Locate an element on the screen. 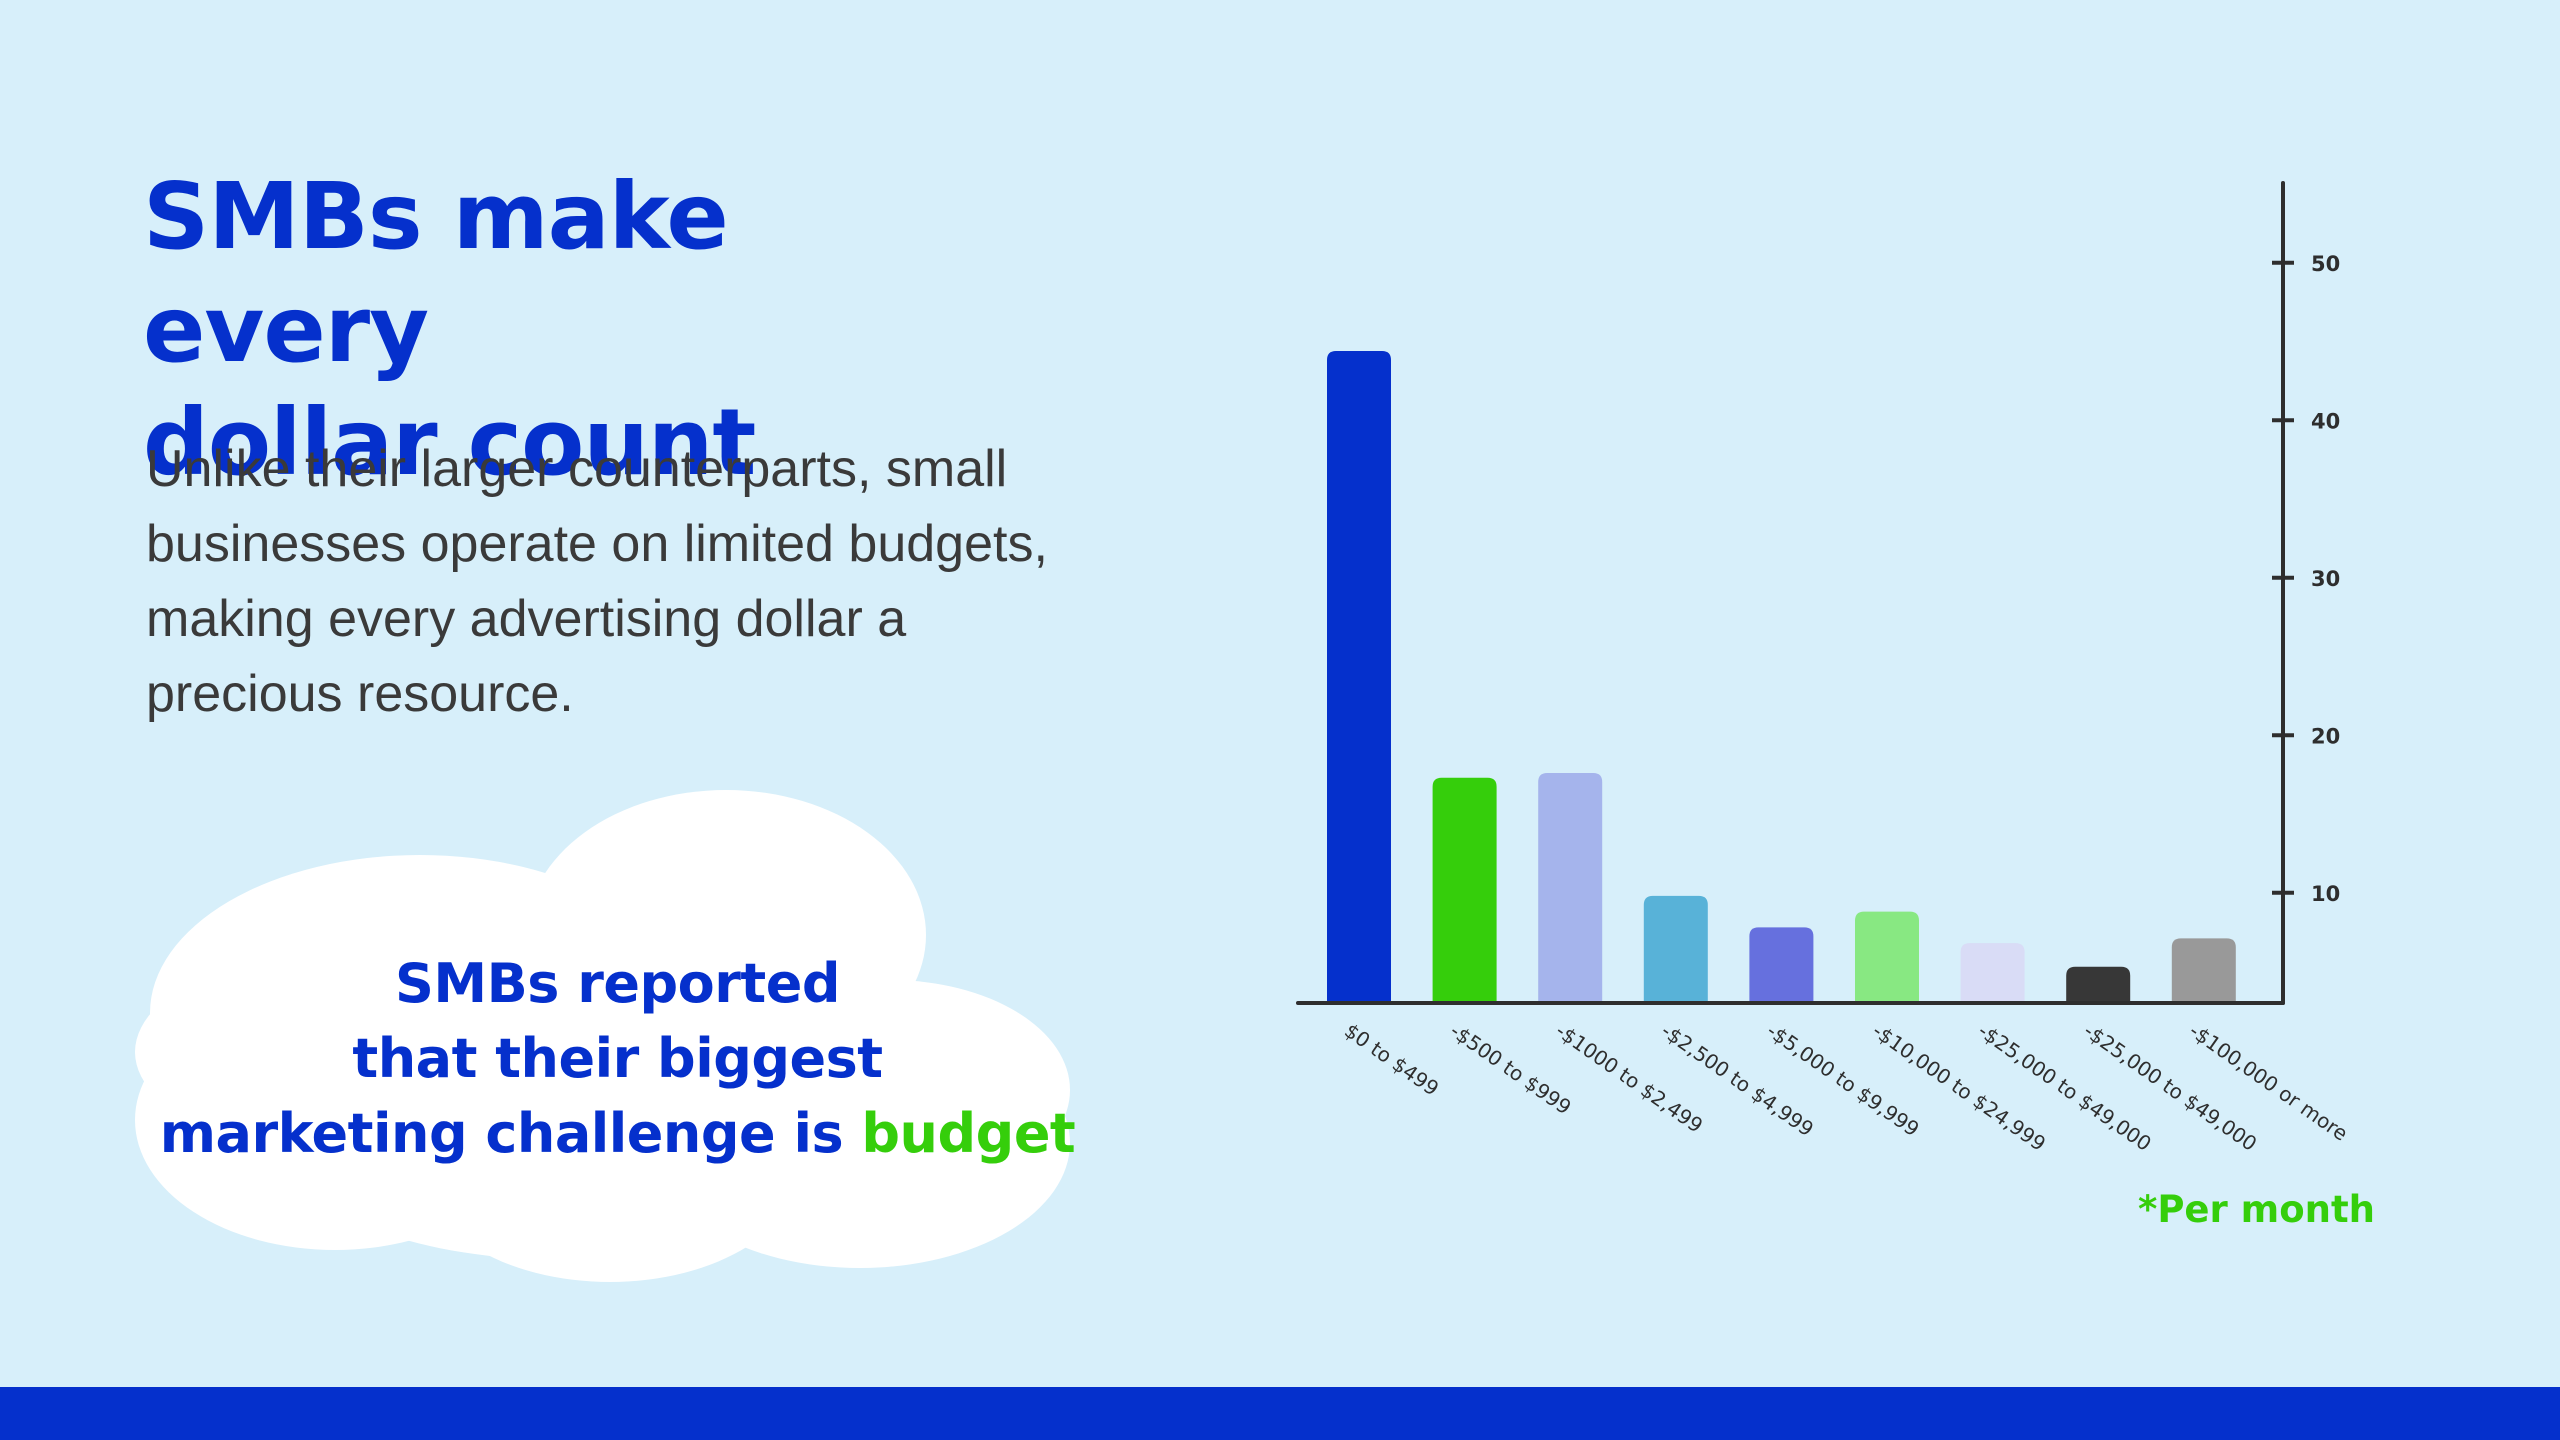 Image resolution: width=2560 pixels, height=1440 pixels. x-tick-label-1: $0 to $499 is located at coordinates (1391, 1059).